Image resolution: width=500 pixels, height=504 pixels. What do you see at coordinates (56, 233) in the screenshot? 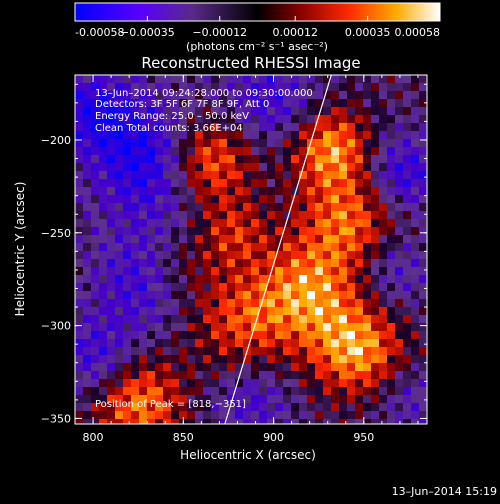
I see `y-tick-label: −250` at bounding box center [56, 233].